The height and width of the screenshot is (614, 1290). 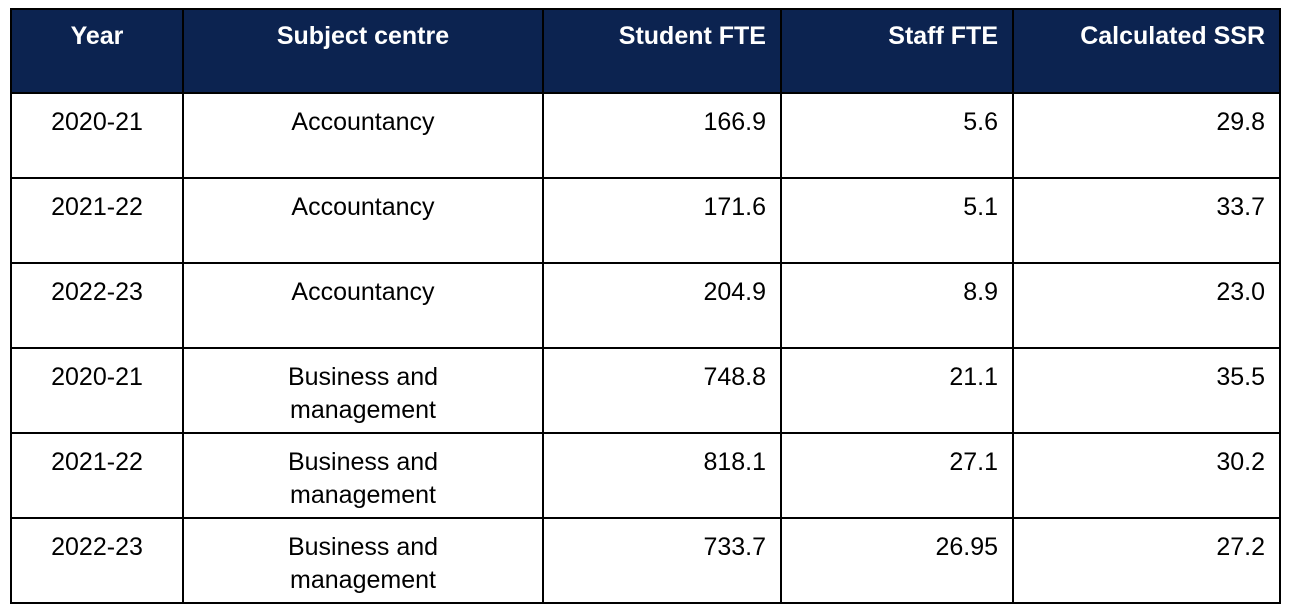 I want to click on student-fte-cell: 818.1, so click(x=662, y=475).